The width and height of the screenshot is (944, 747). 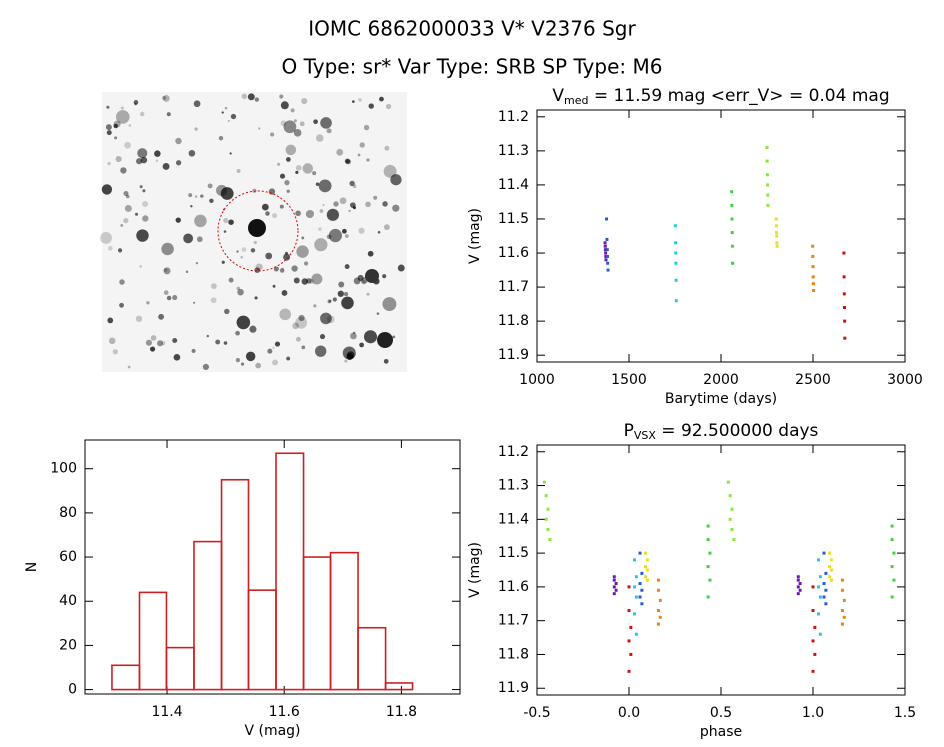 What do you see at coordinates (272, 567) in the screenshot?
I see `plot-frame` at bounding box center [272, 567].